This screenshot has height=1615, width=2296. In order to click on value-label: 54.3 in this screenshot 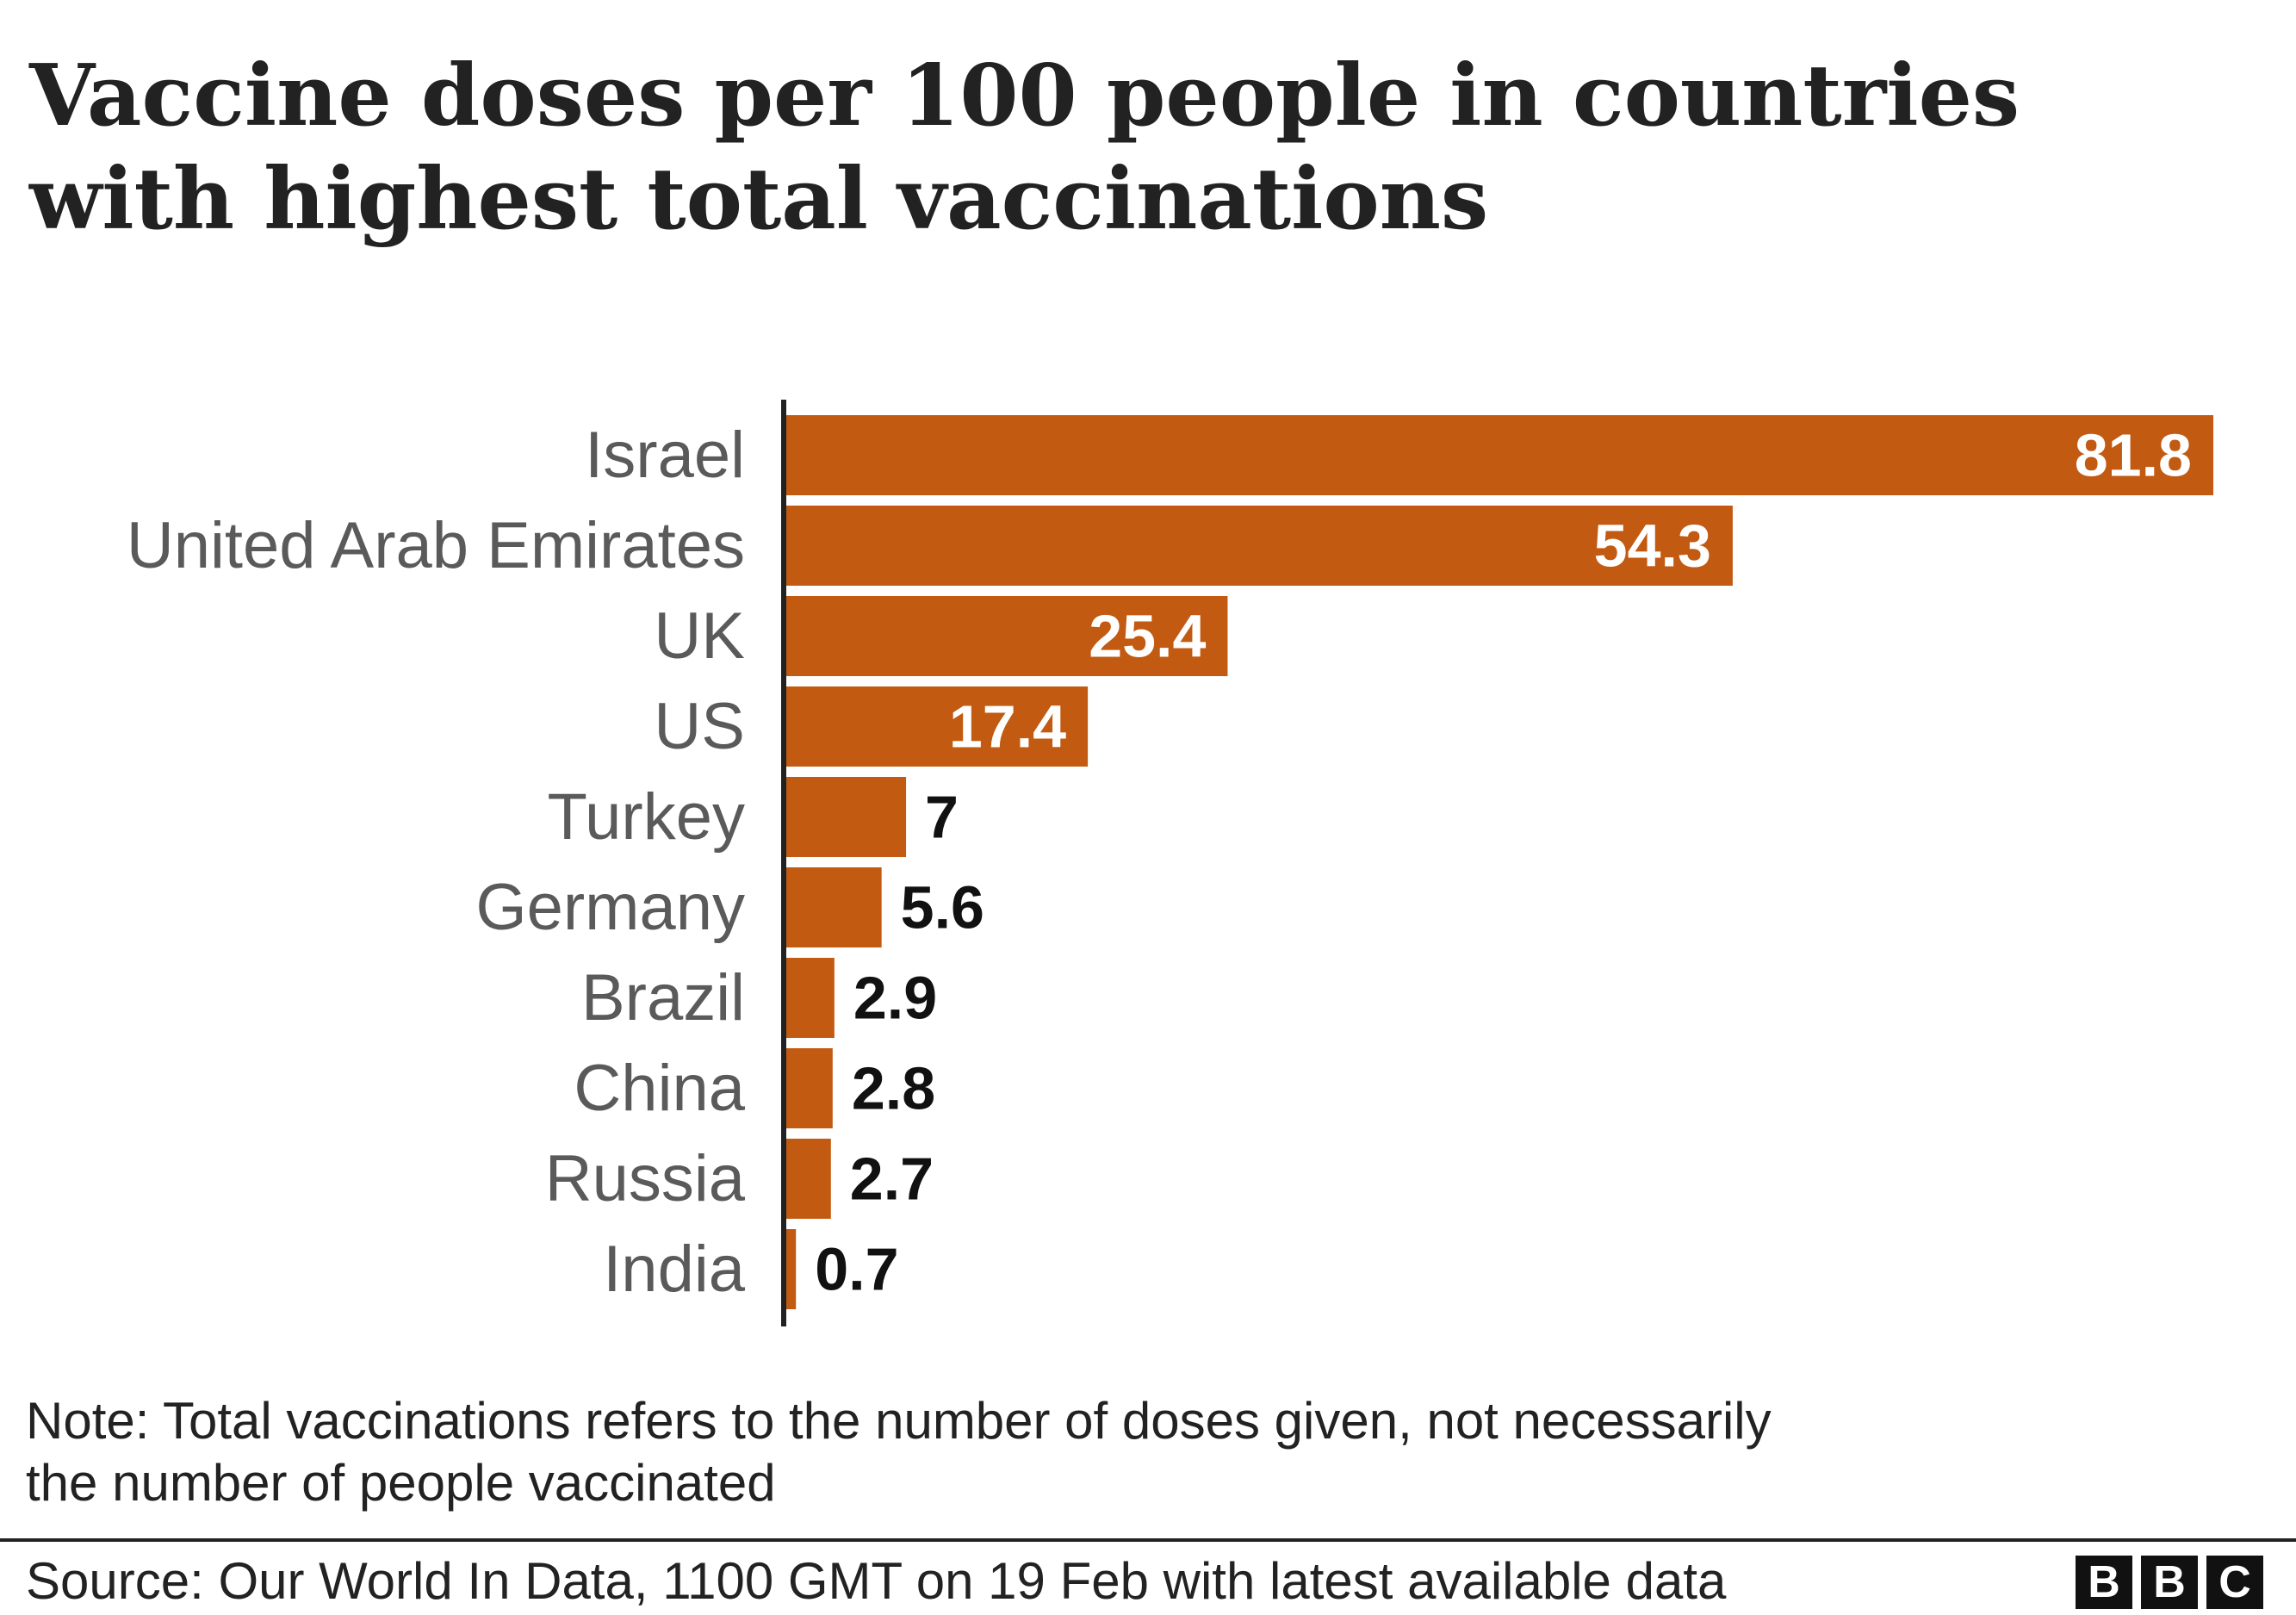, I will do `click(1652, 546)`.